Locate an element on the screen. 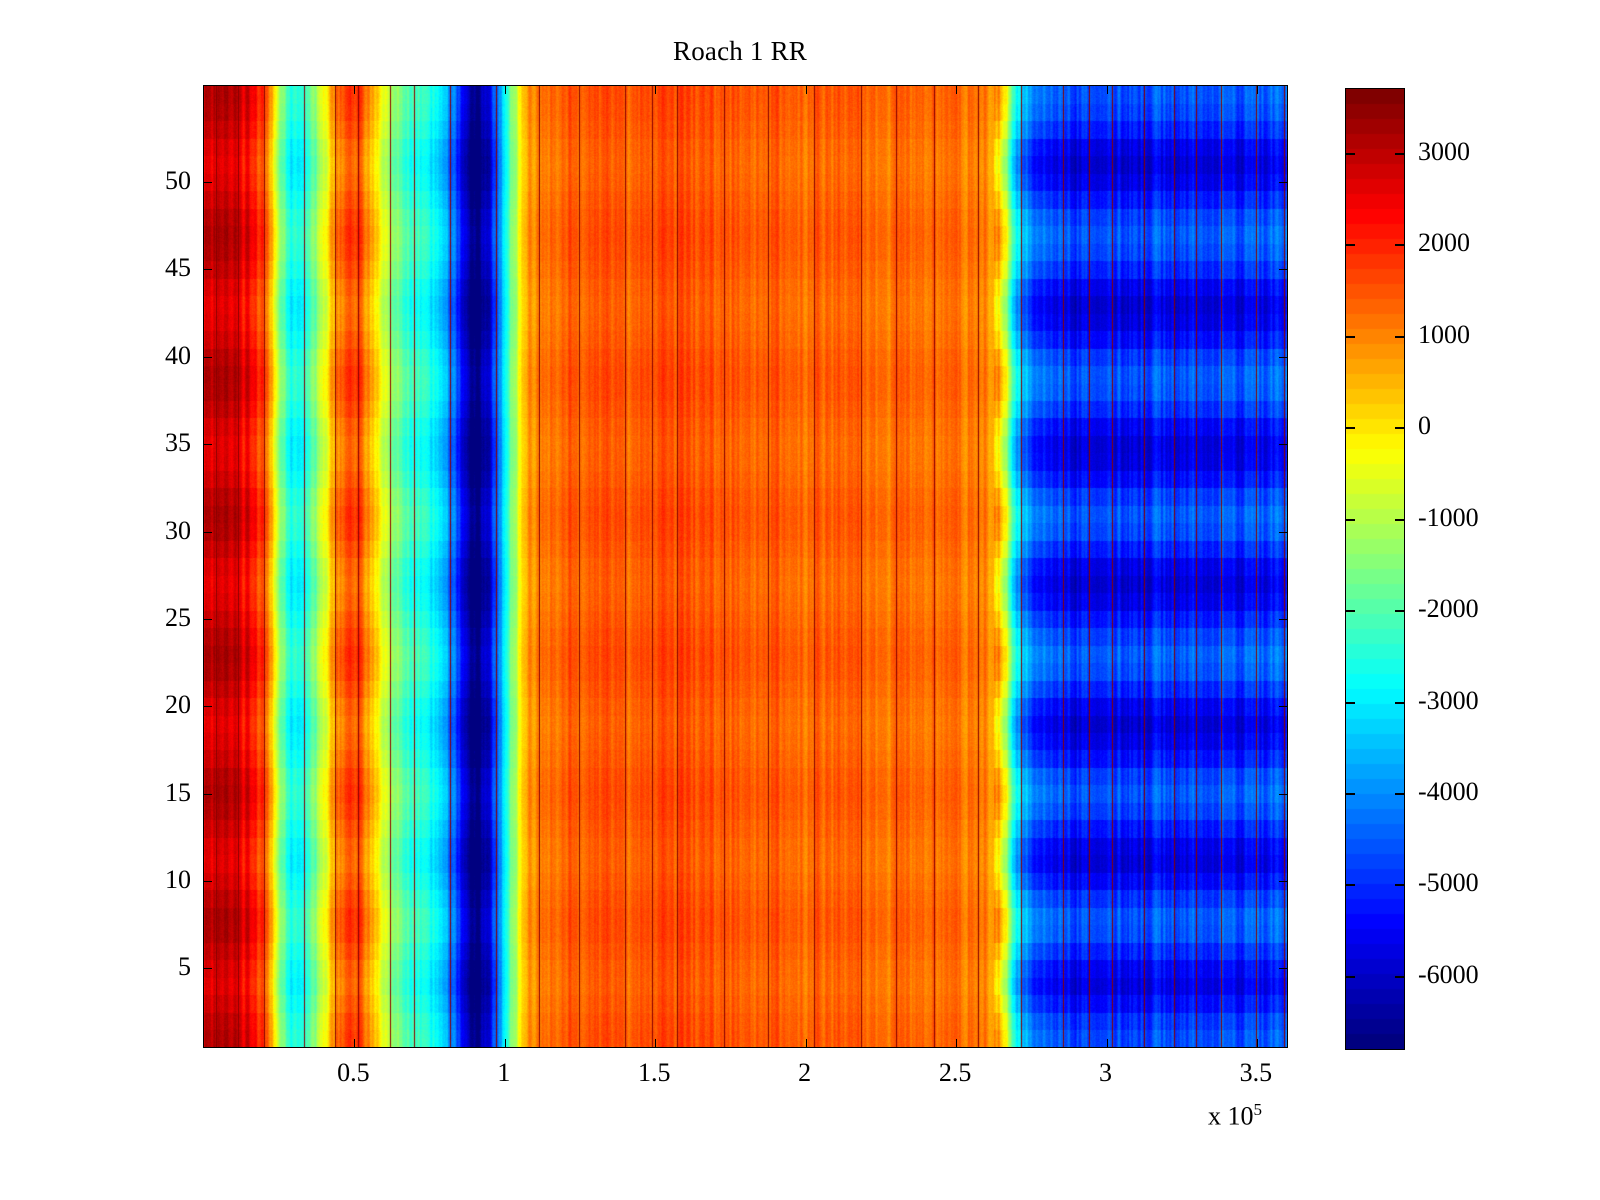  page-title: Roach 1 RR is located at coordinates (740, 51).